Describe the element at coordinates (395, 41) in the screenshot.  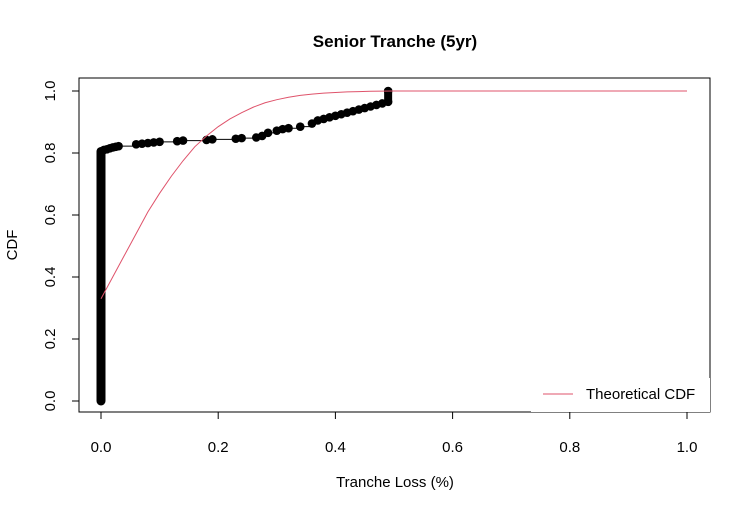
I see `chart-title: Senior Tranche (5yr)` at that location.